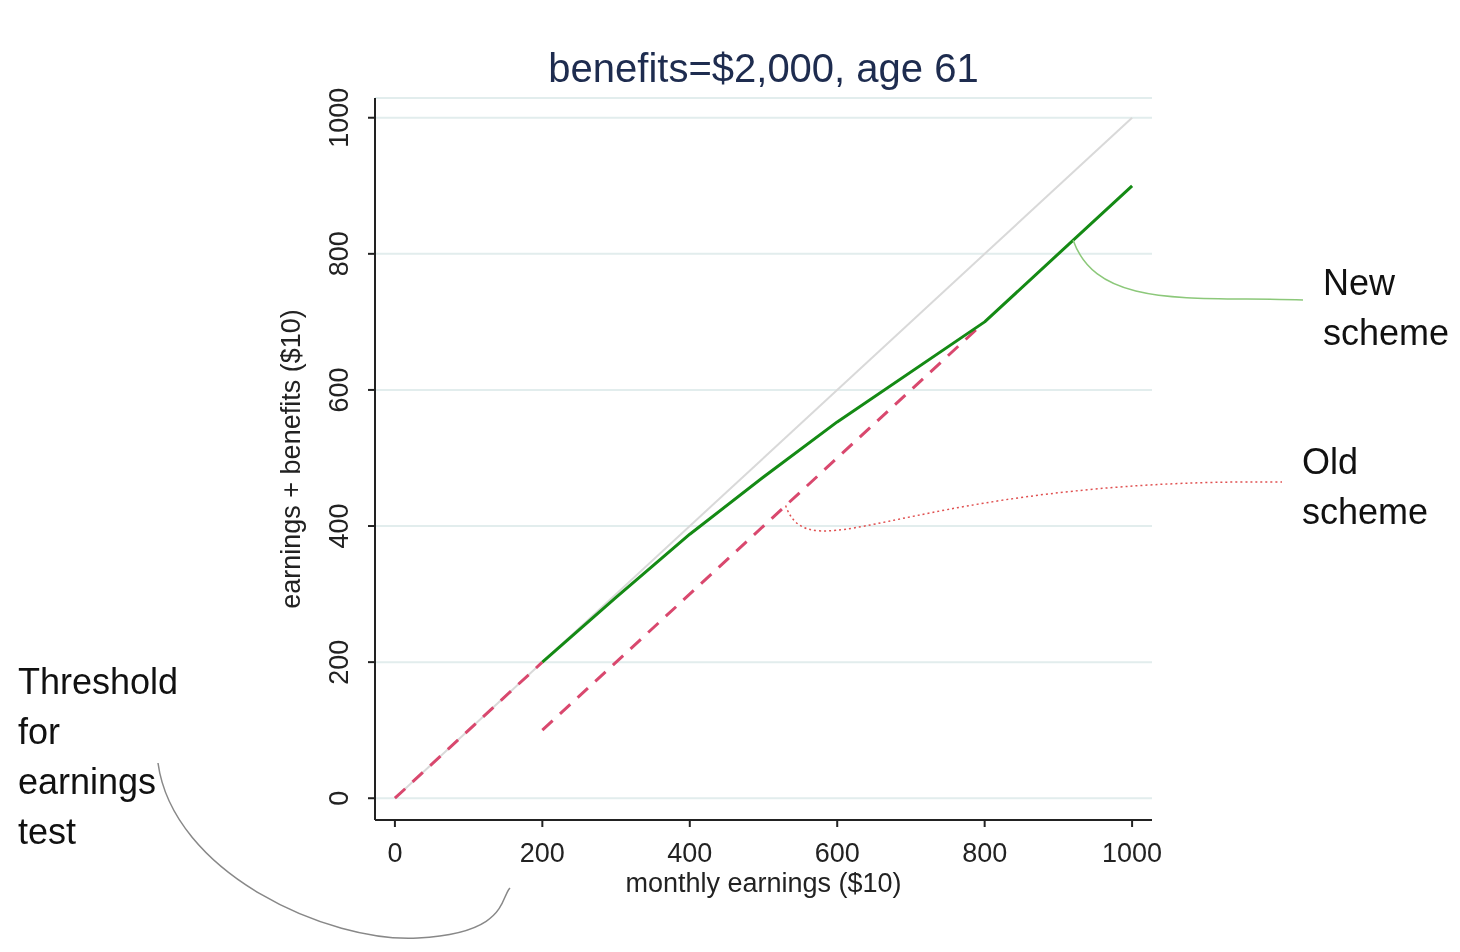 This screenshot has height=952, width=1460. I want to click on x-axis-title: monthly earnings ($10), so click(763, 883).